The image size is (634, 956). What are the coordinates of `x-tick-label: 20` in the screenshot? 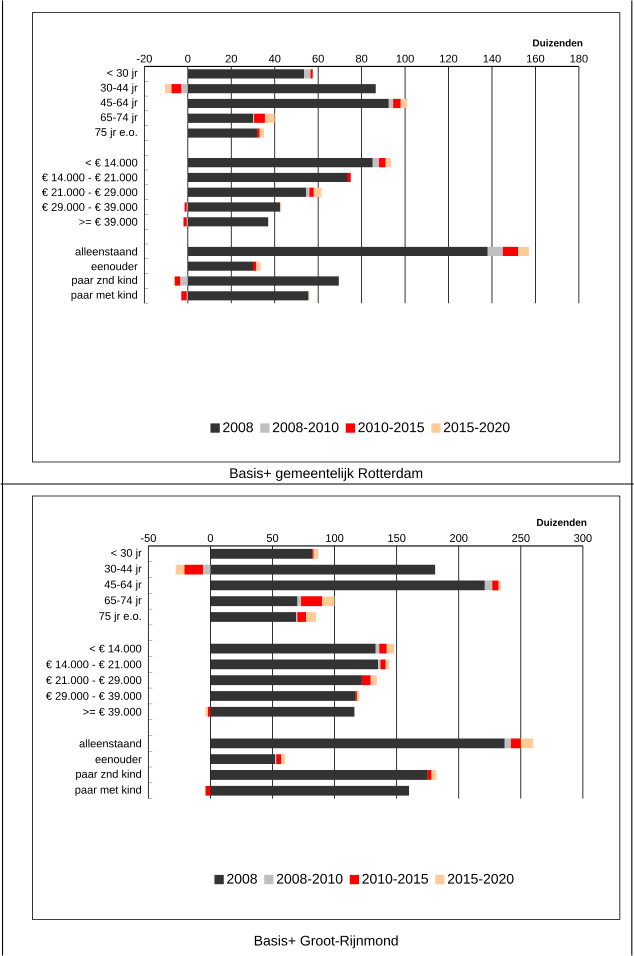 It's located at (231, 58).